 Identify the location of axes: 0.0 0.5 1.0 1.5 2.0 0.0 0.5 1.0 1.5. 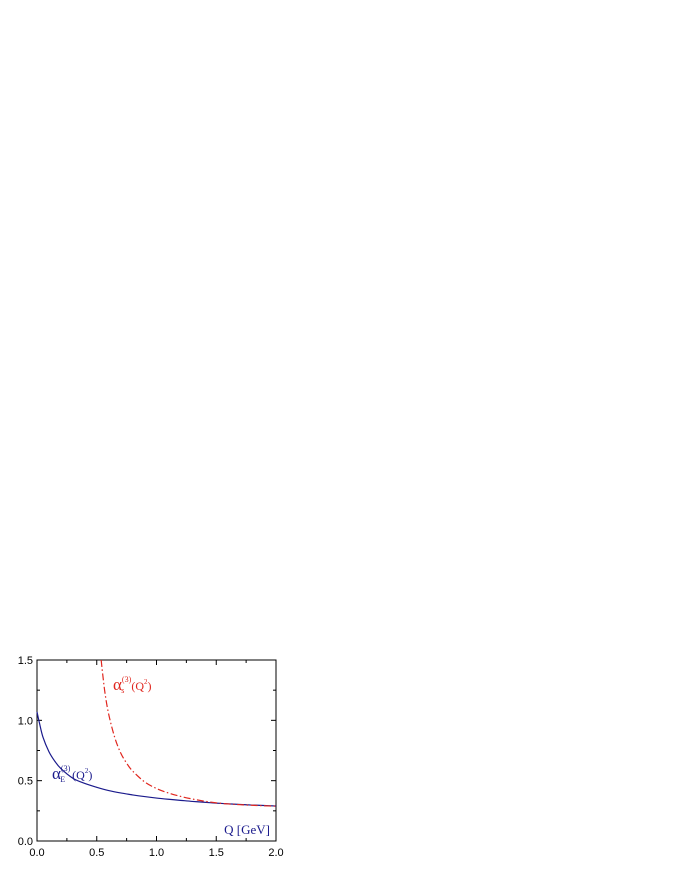
(151, 757).